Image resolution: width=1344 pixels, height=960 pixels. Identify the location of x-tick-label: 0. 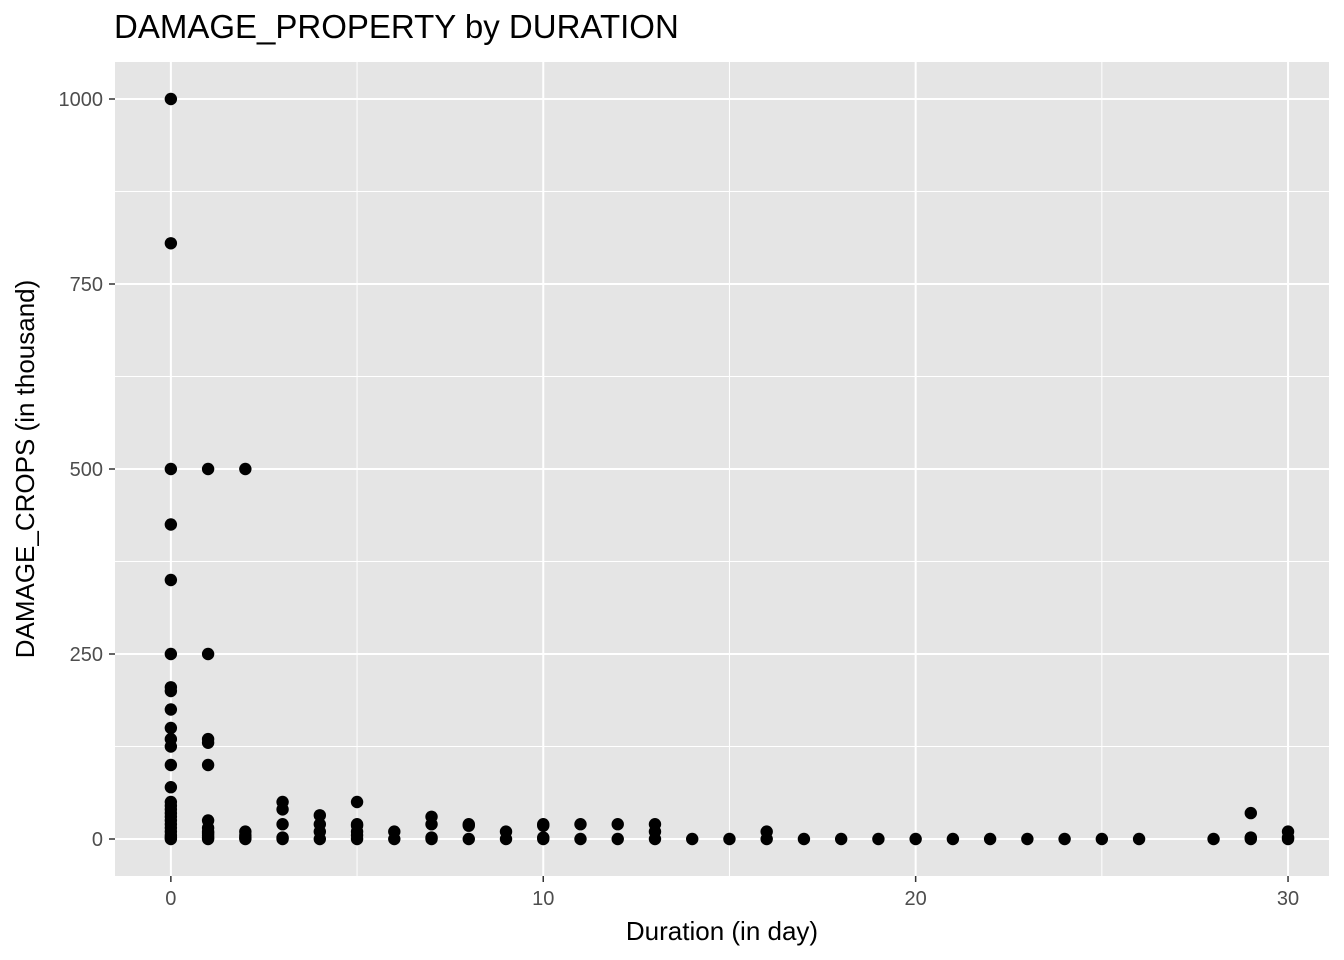
(170, 899).